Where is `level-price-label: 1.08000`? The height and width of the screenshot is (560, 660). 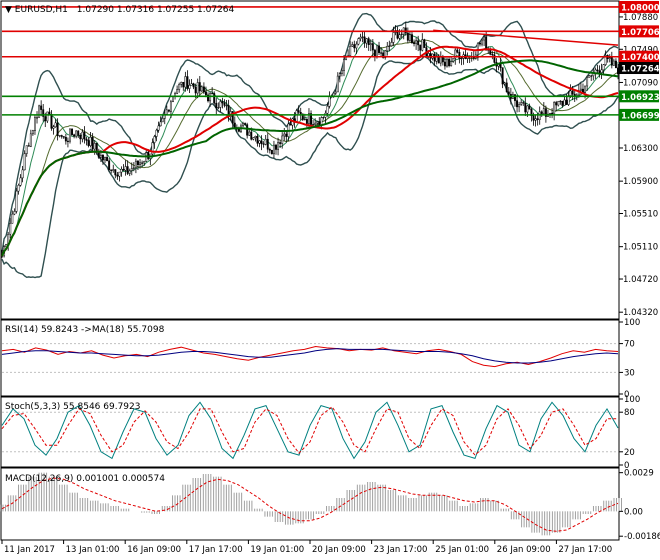 level-price-label: 1.08000 is located at coordinates (640, 8).